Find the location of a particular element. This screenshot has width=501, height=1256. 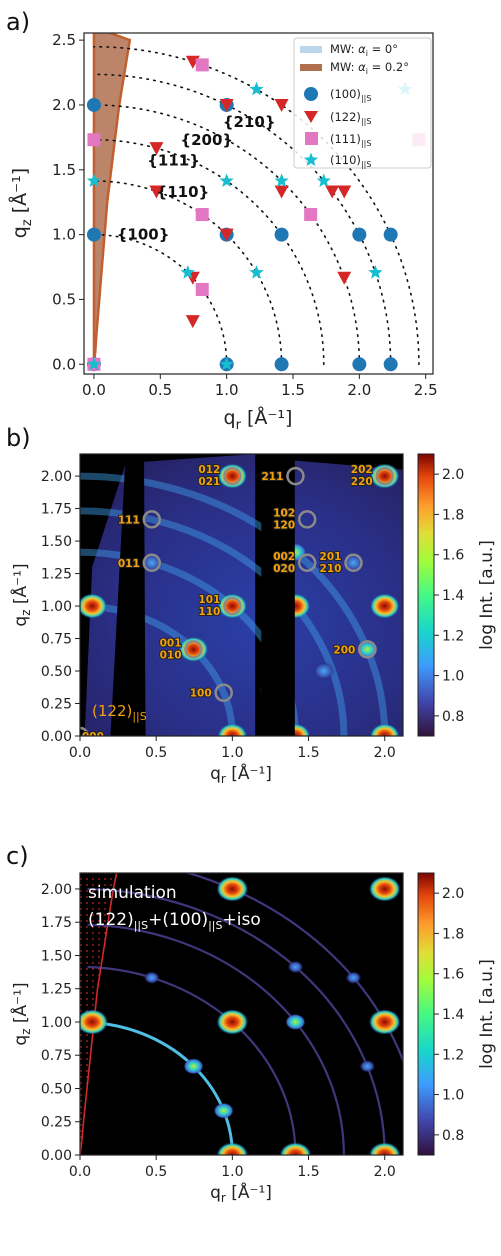

panel-c-wedge-edge is located at coordinates (99, 1014).